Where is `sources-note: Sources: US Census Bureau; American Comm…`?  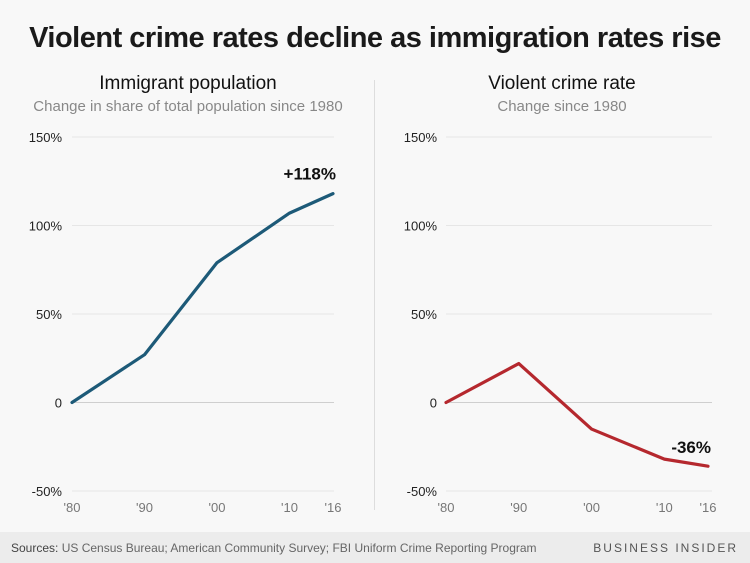
sources-note: Sources: US Census Bureau; American Comm… is located at coordinates (274, 548).